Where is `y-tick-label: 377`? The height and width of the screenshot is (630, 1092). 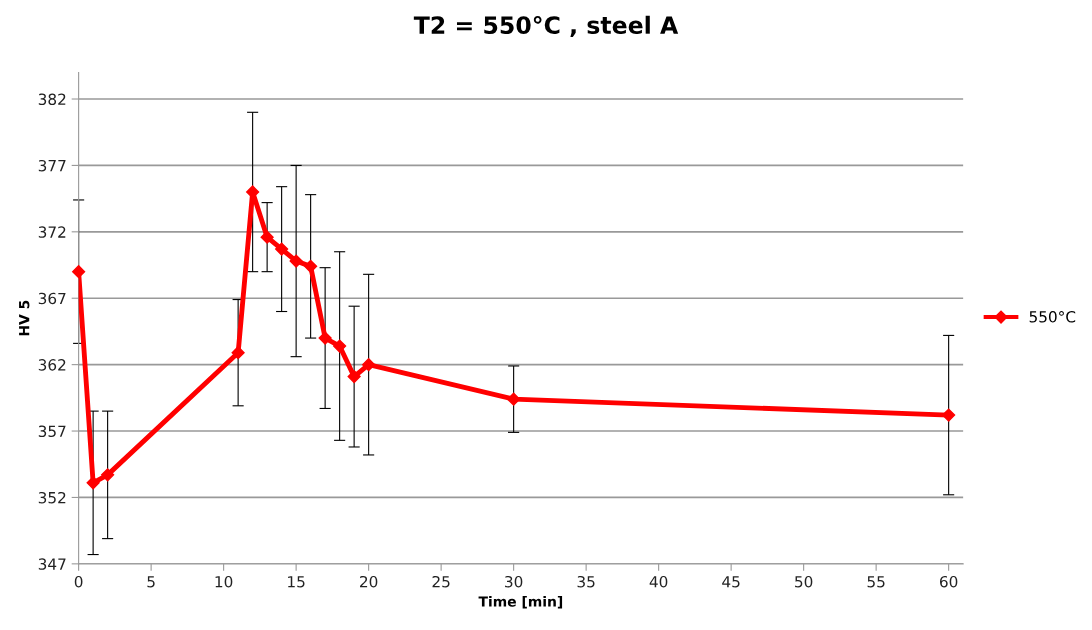
y-tick-label: 377 is located at coordinates (52, 165).